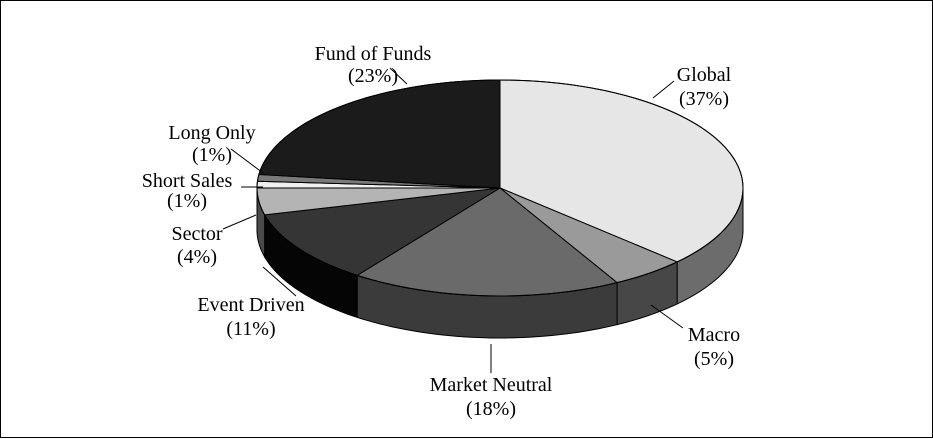 The width and height of the screenshot is (933, 439). What do you see at coordinates (491, 409) in the screenshot?
I see `label-market-neutral-percent: (18%)` at bounding box center [491, 409].